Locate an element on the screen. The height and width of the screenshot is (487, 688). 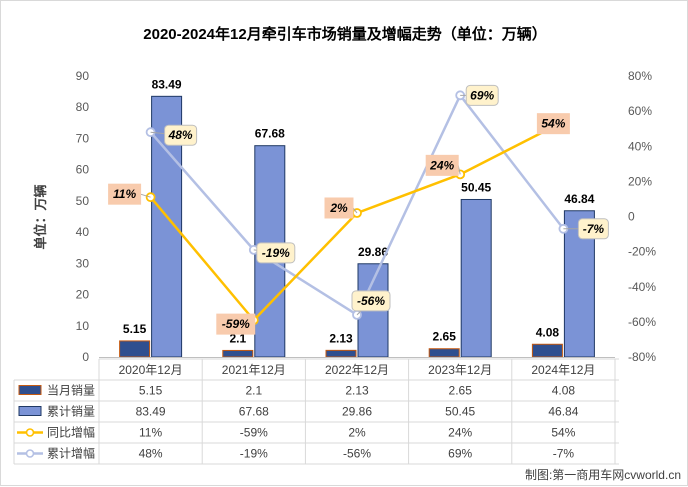
y2-tick-label: -40% is located at coordinates (642, 287).